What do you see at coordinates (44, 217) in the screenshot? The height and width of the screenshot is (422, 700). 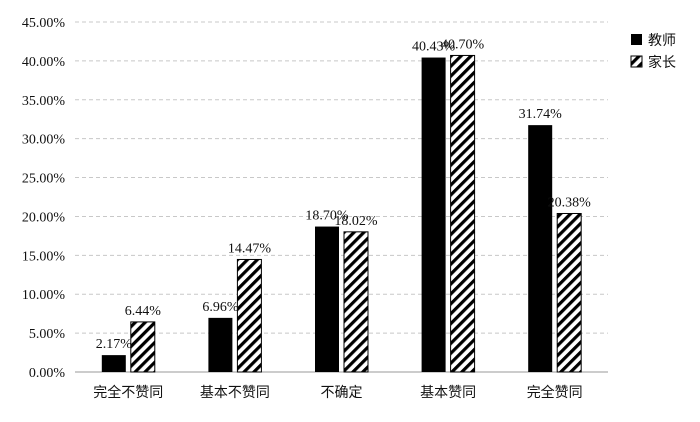 I see `y-tick-label: 20.00%` at bounding box center [44, 217].